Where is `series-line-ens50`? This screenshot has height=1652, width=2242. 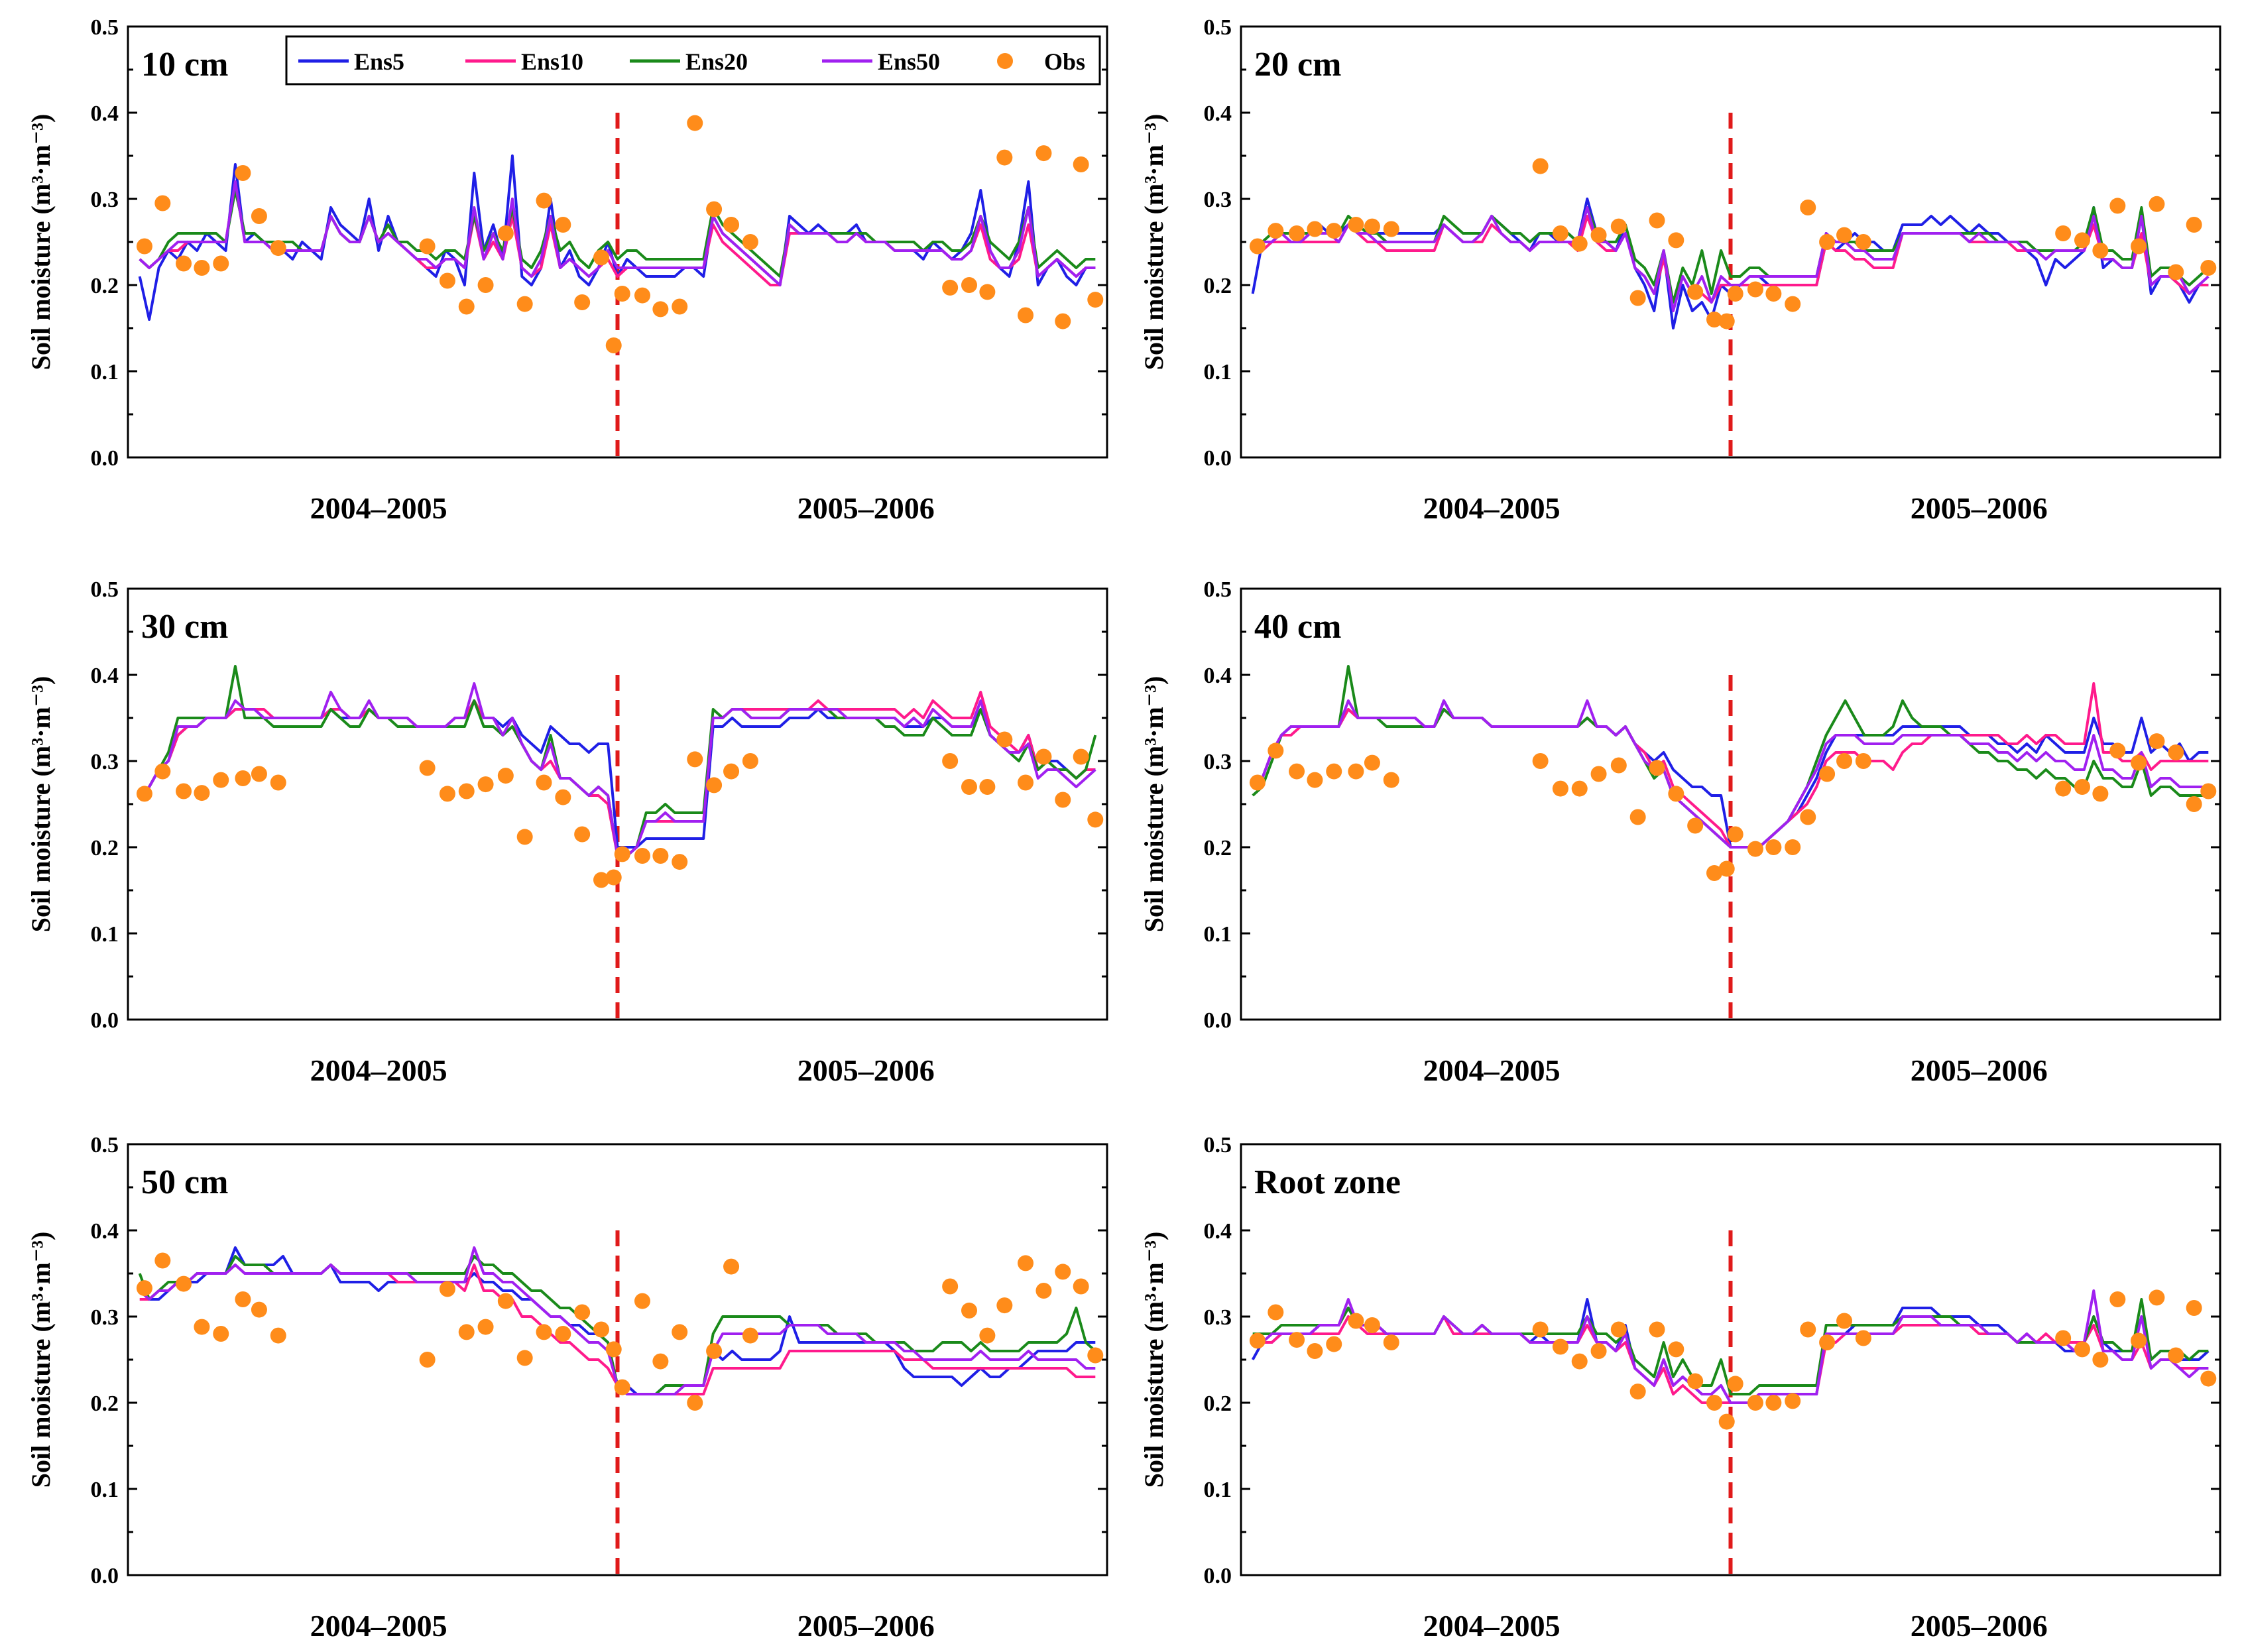
series-line-ens50 is located at coordinates (1730, 1346).